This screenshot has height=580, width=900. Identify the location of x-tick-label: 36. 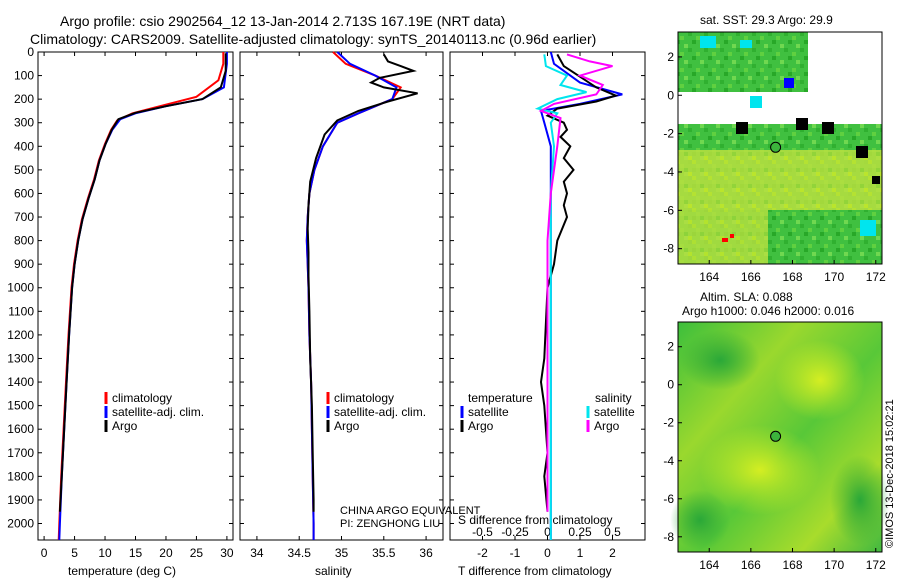
(426, 553).